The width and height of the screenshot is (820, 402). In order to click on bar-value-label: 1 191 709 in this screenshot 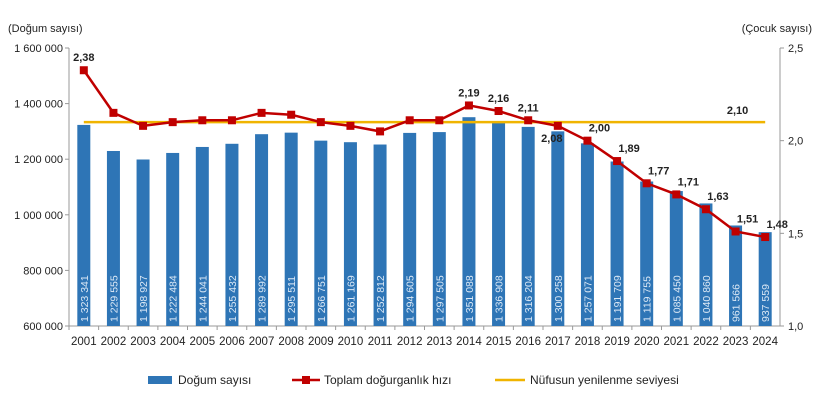, I will do `click(618, 298)`.